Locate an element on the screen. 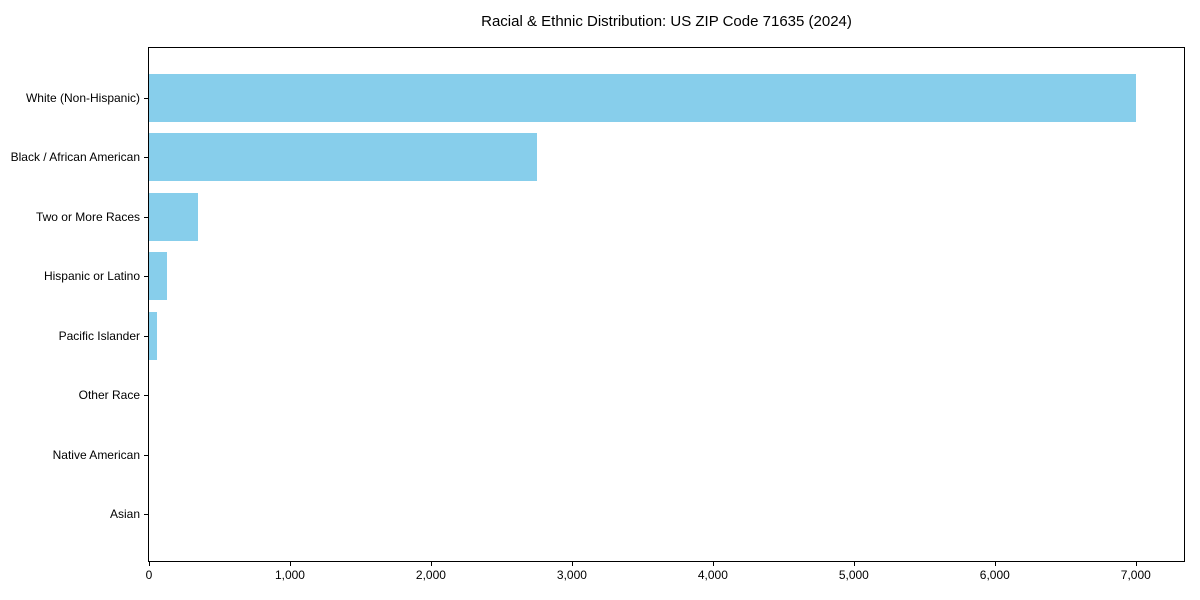  y-tick-label: Pacific Islander is located at coordinates (99, 335).